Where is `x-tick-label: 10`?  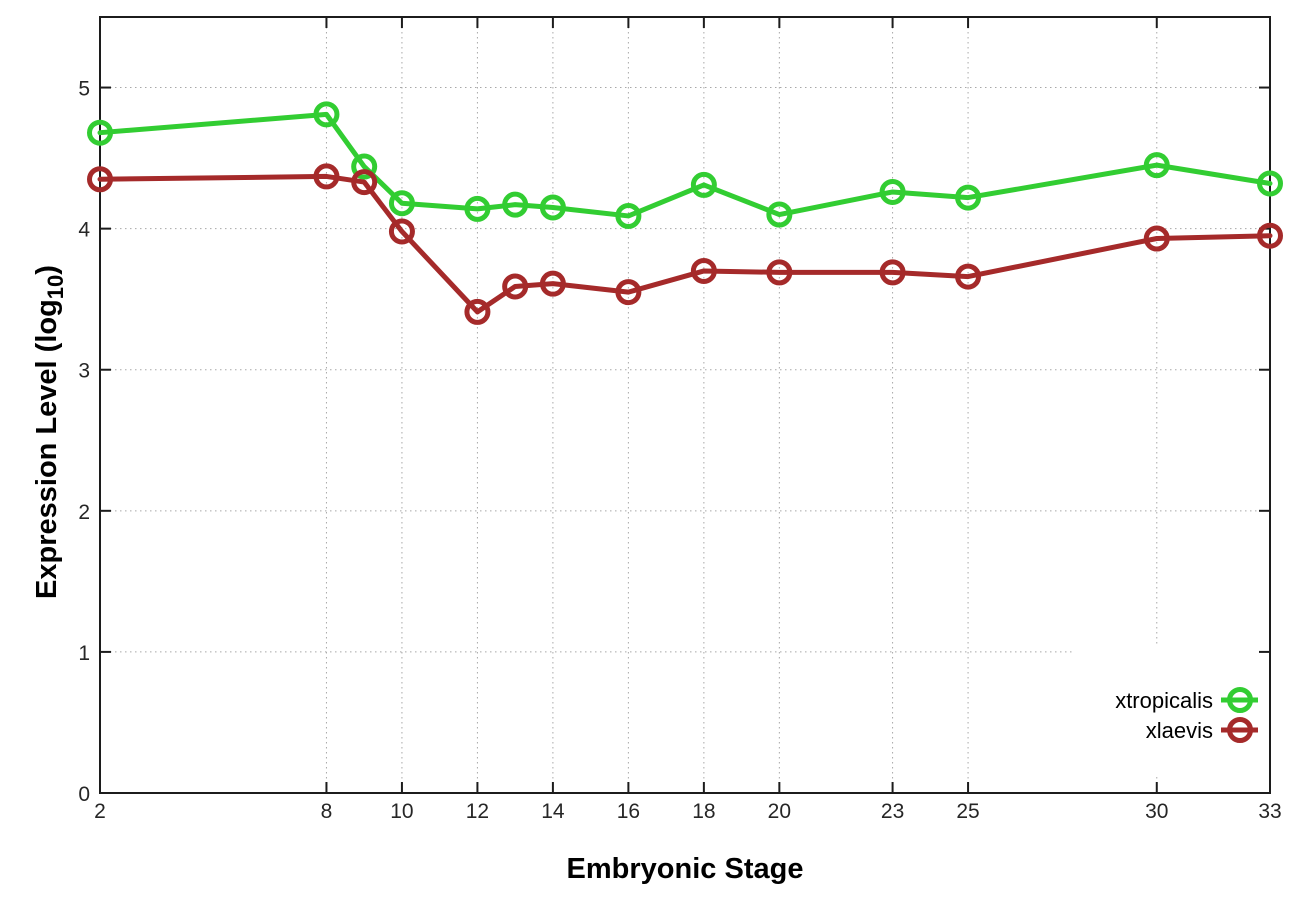 x-tick-label: 10 is located at coordinates (401, 811).